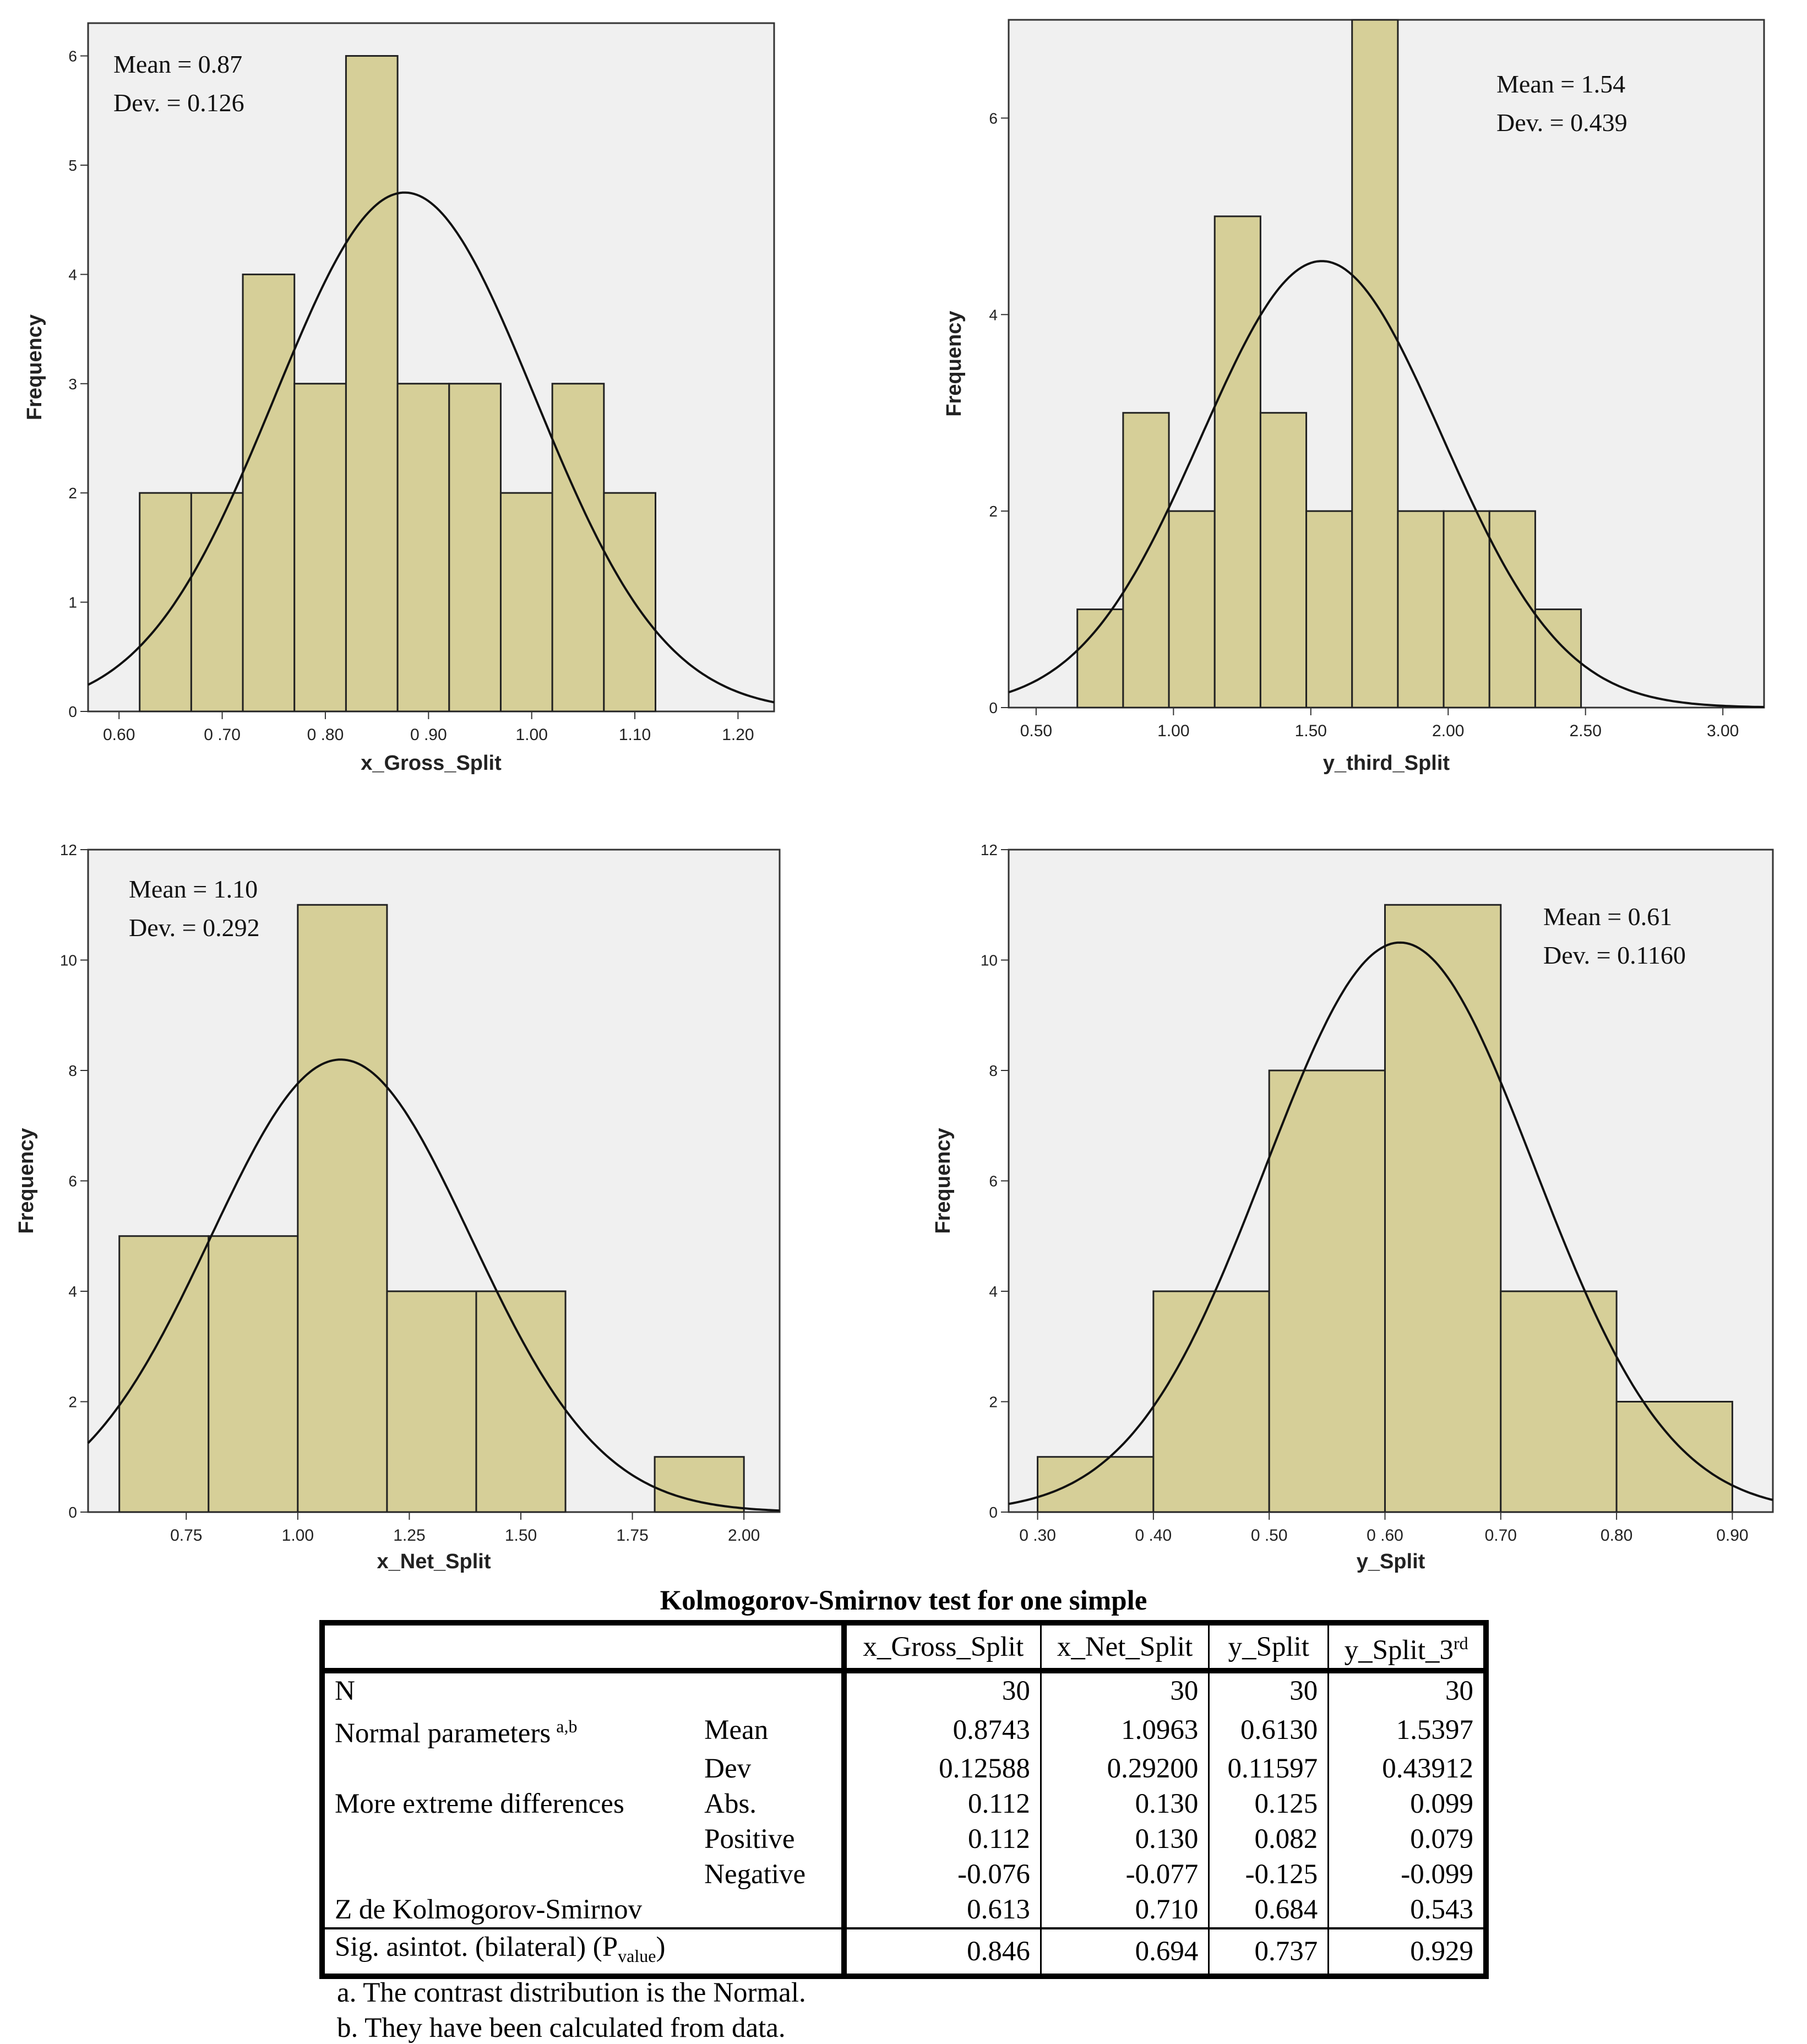 The image size is (1807, 2044). Describe the element at coordinates (72, 1291) in the screenshot. I see `chart-x_net-y-tick-label: 4` at that location.